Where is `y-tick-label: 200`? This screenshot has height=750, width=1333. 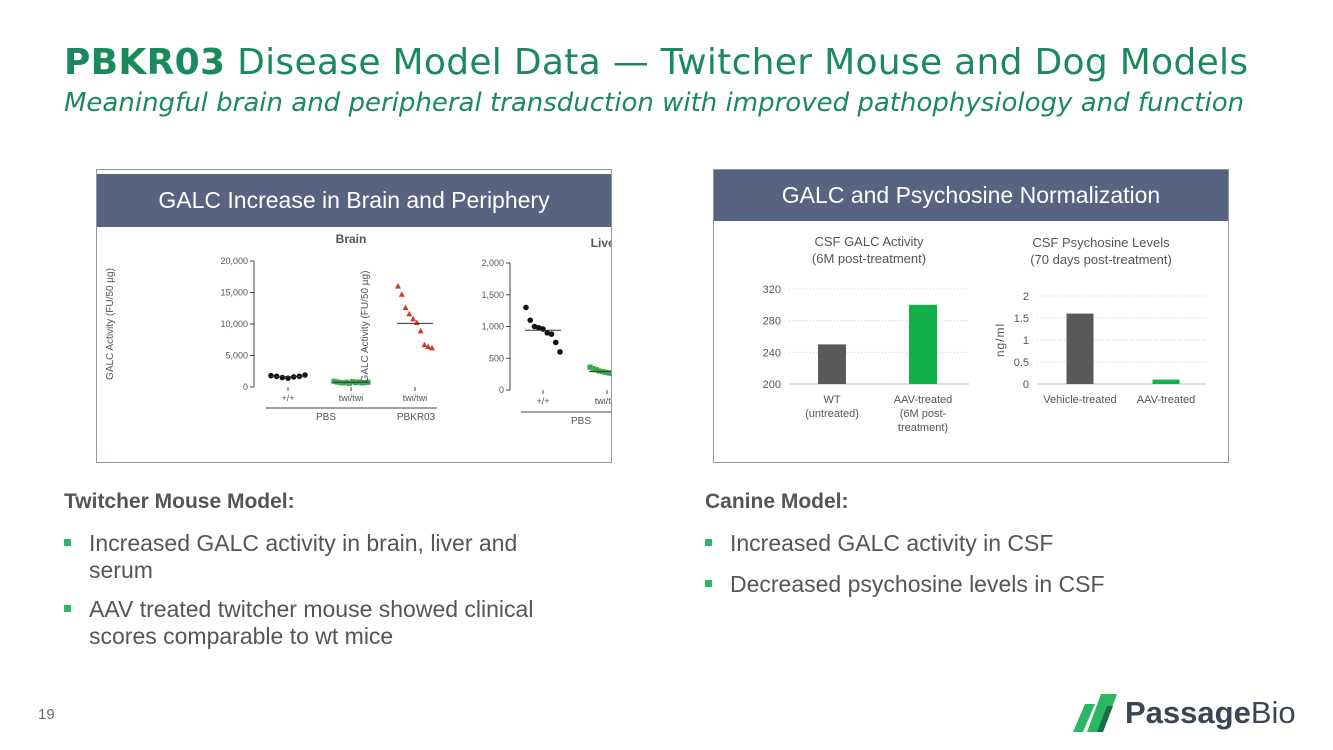 y-tick-label: 200 is located at coordinates (772, 385).